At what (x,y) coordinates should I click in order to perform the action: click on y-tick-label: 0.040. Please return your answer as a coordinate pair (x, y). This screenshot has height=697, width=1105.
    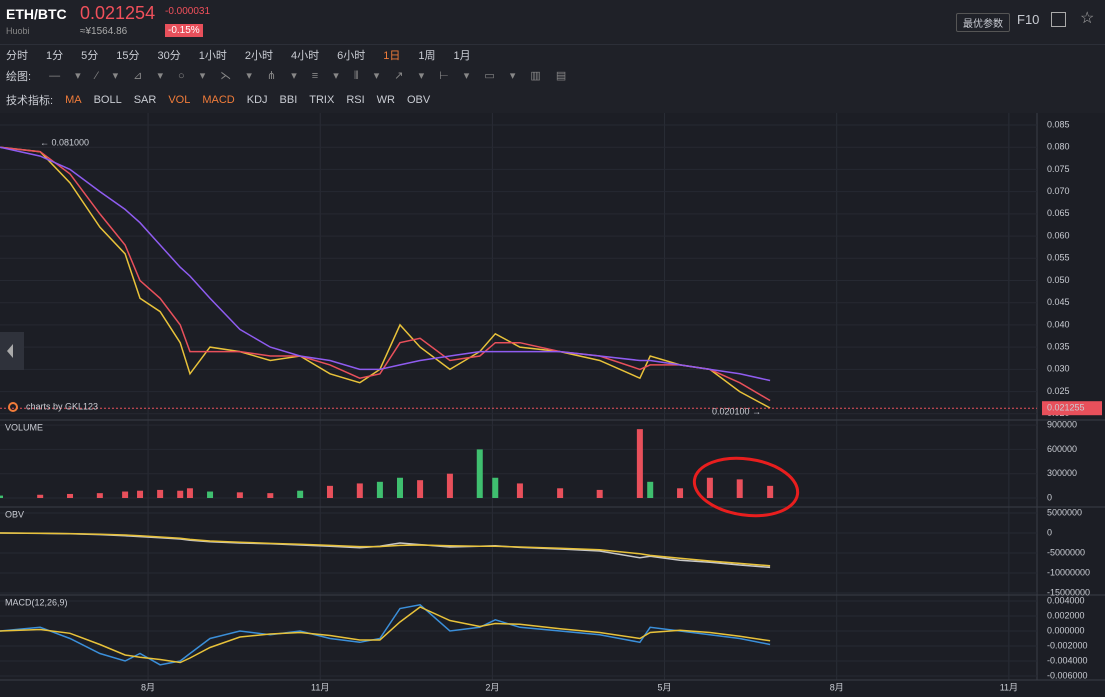
    Looking at the image, I should click on (1058, 324).